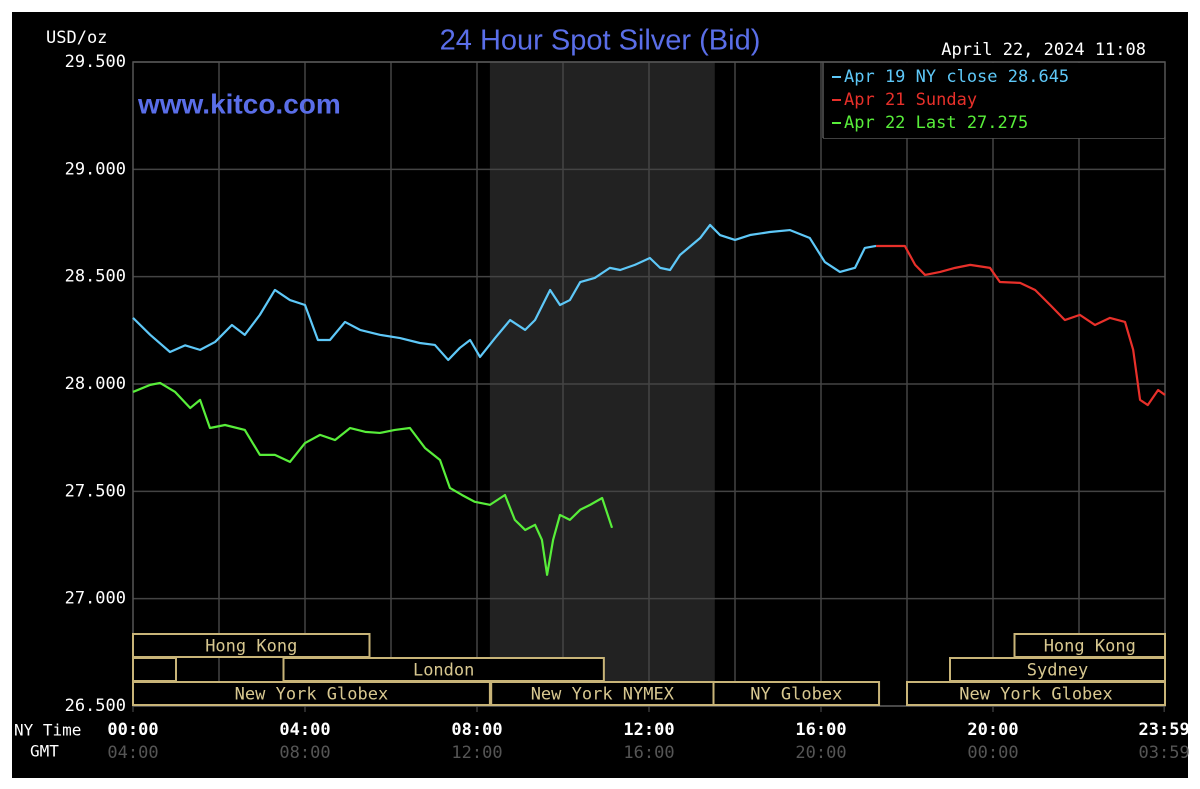 The width and height of the screenshot is (1200, 789). Describe the element at coordinates (1164, 753) in the screenshot. I see `x2-tick-label: 03:59` at that location.